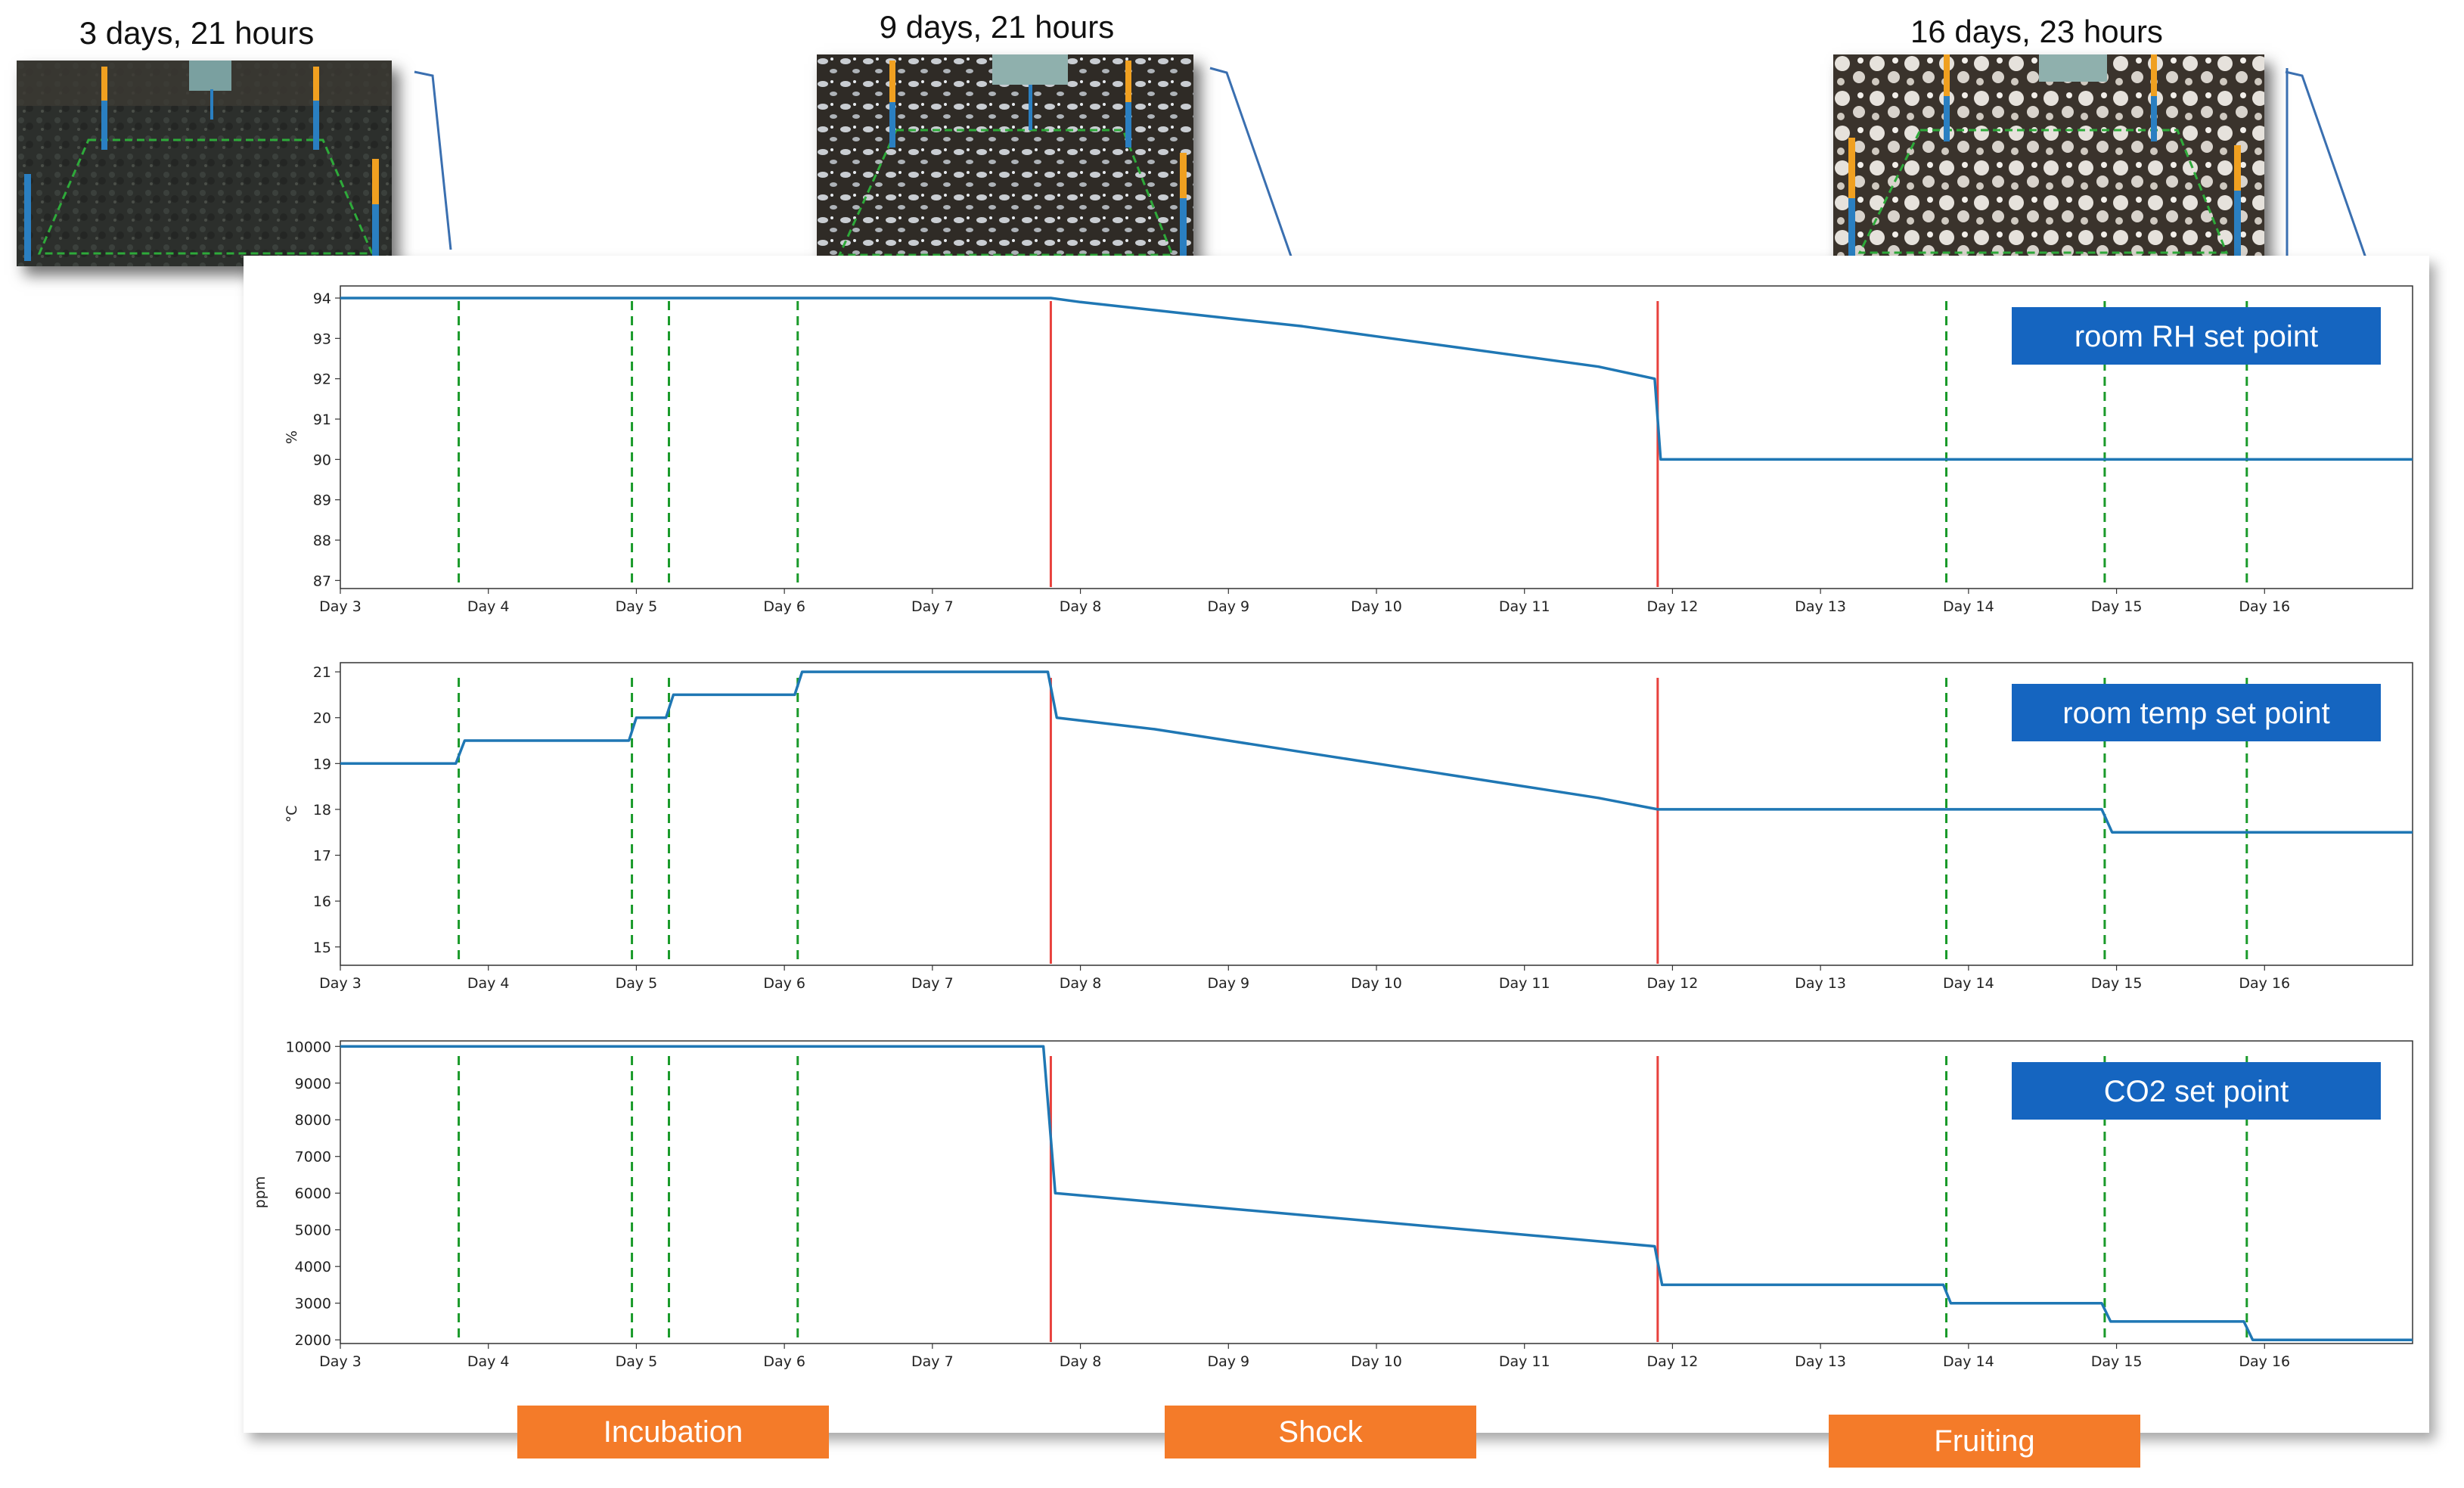  What do you see at coordinates (322, 719) in the screenshot?
I see `y-tick-label: 20` at bounding box center [322, 719].